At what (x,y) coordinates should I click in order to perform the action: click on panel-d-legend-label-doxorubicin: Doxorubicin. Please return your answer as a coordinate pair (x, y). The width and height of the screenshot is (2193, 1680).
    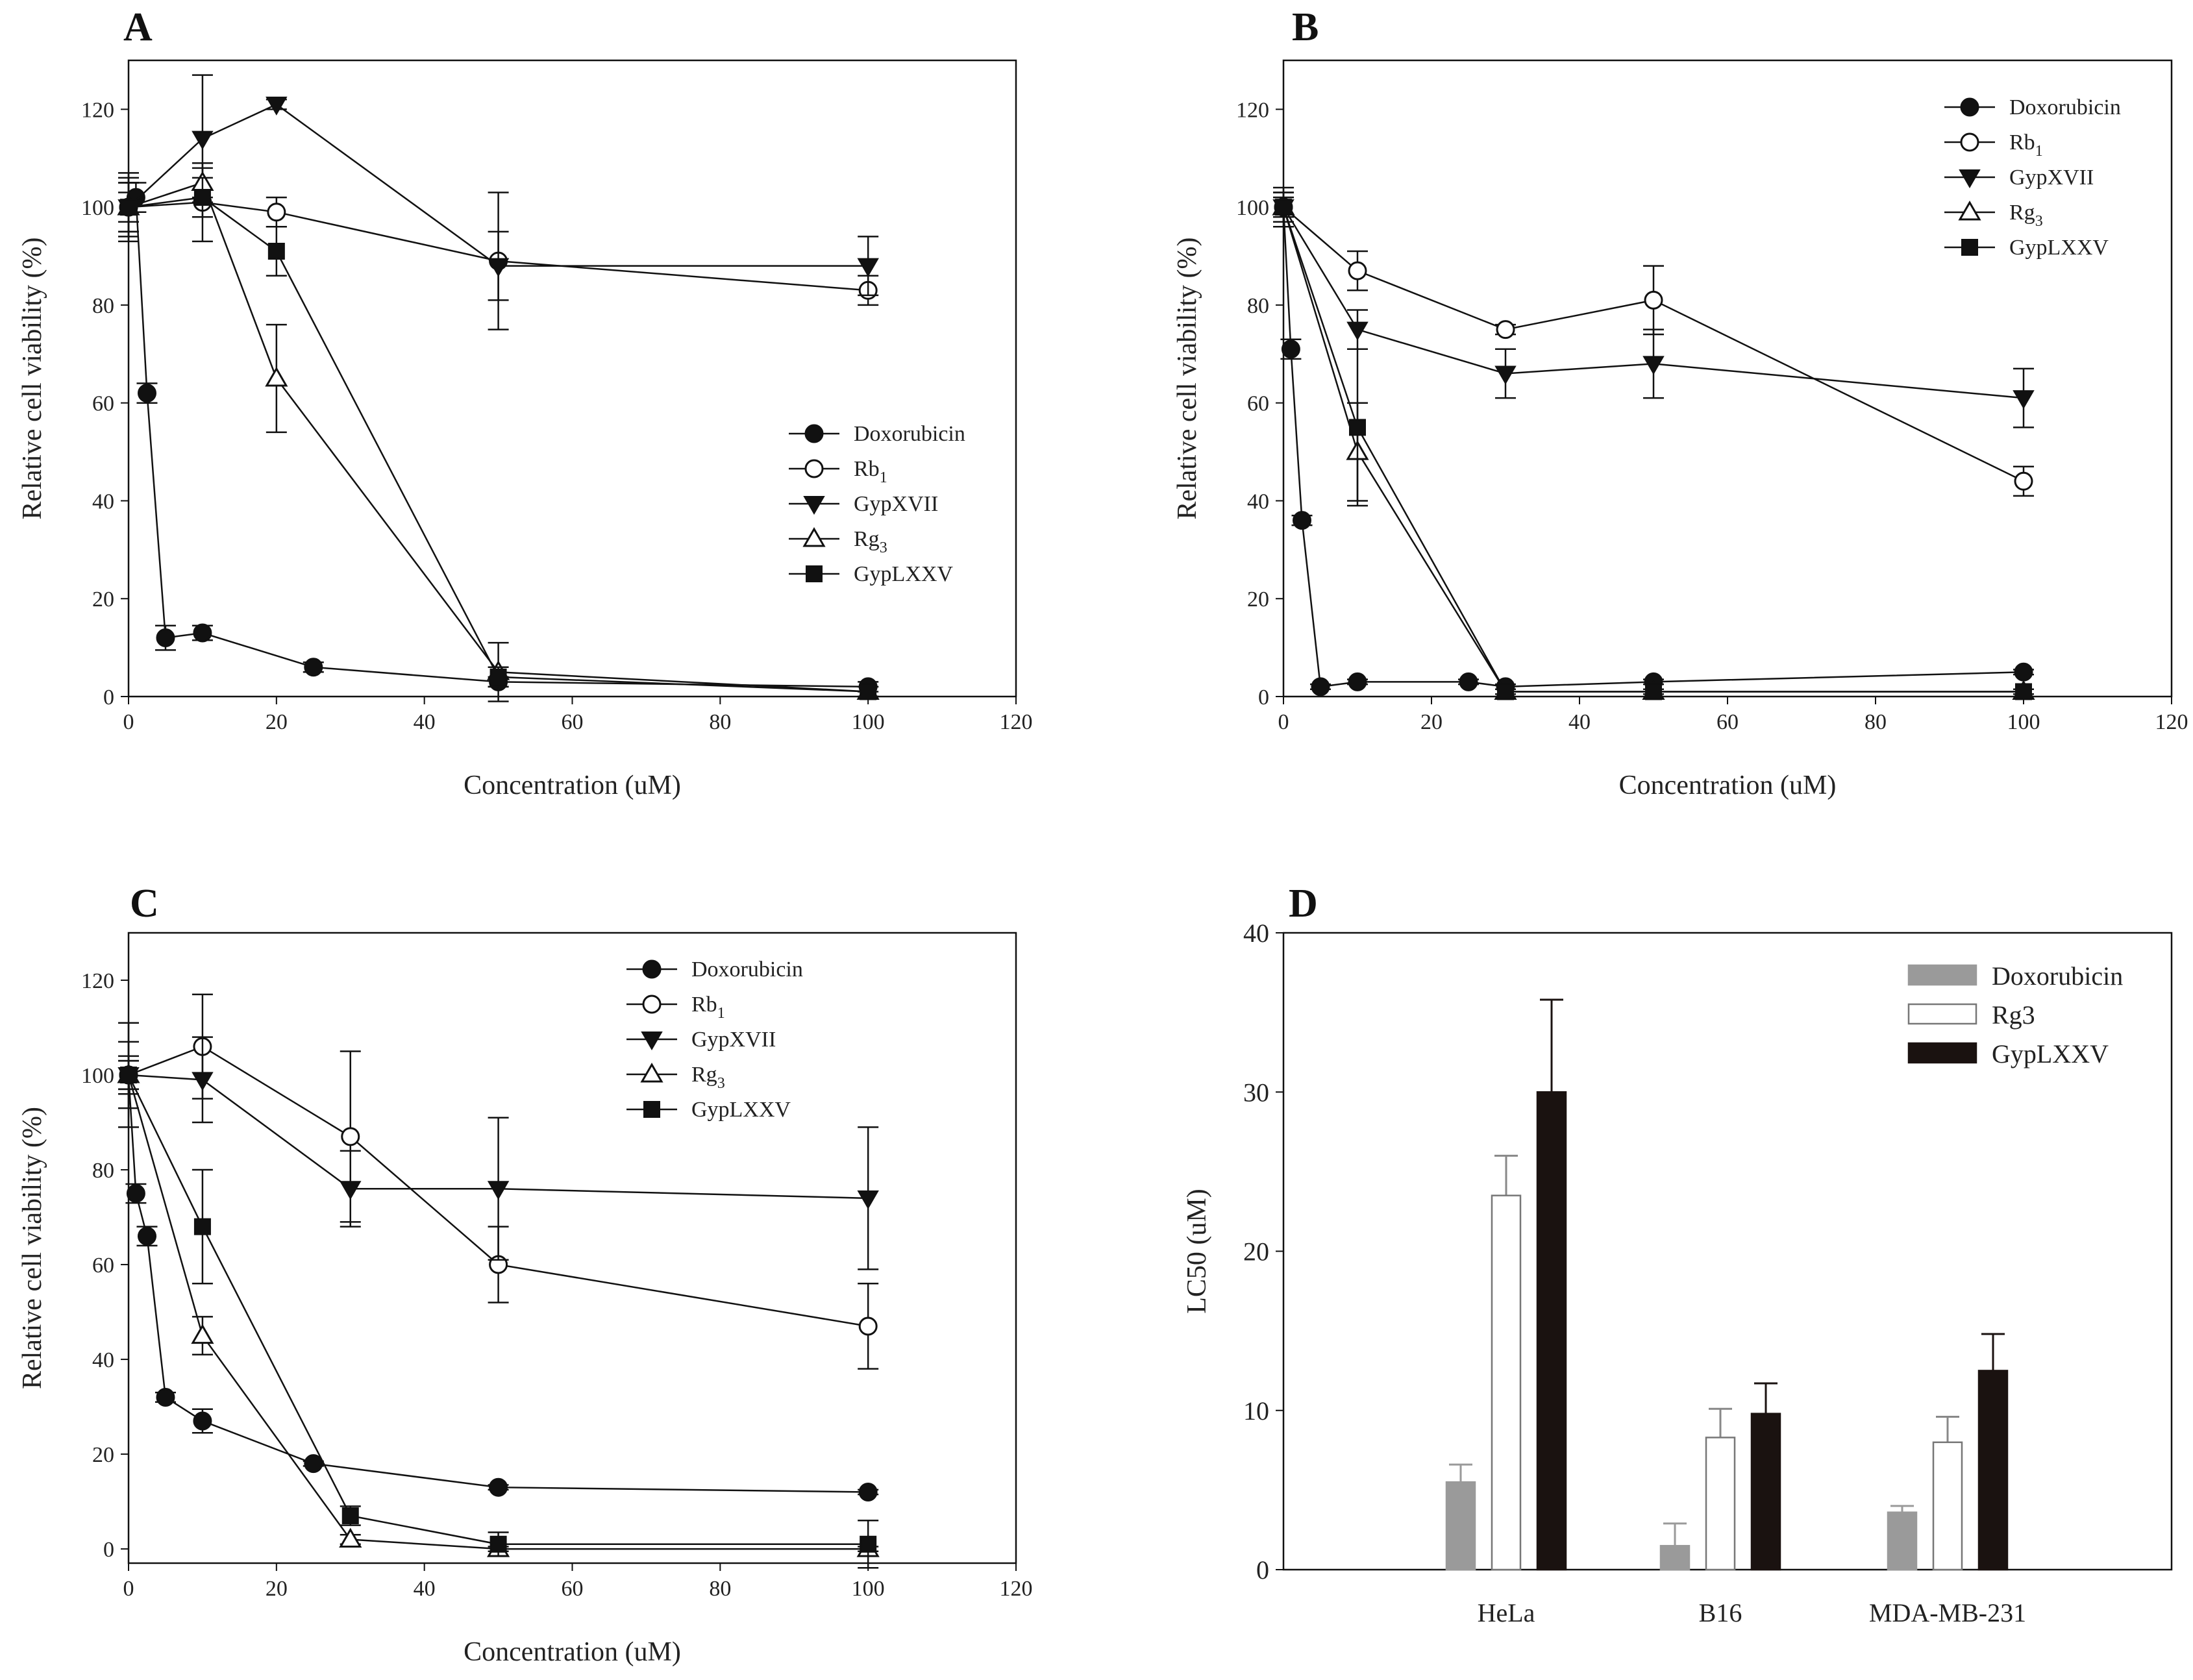
    Looking at the image, I should click on (2057, 976).